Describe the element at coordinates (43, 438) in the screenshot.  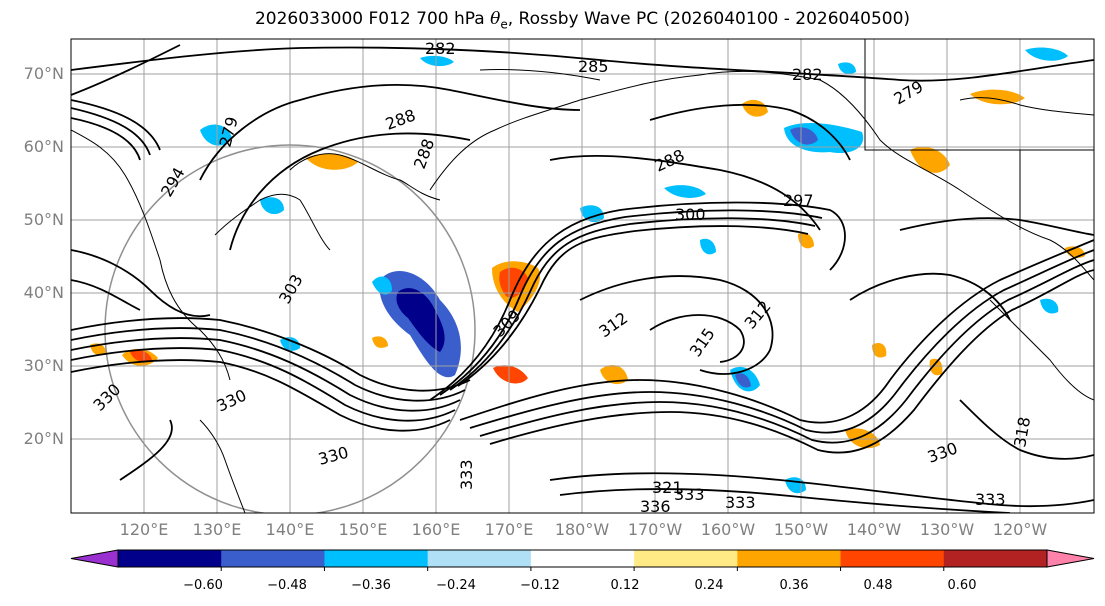
I see `lat-label: 20°N` at that location.